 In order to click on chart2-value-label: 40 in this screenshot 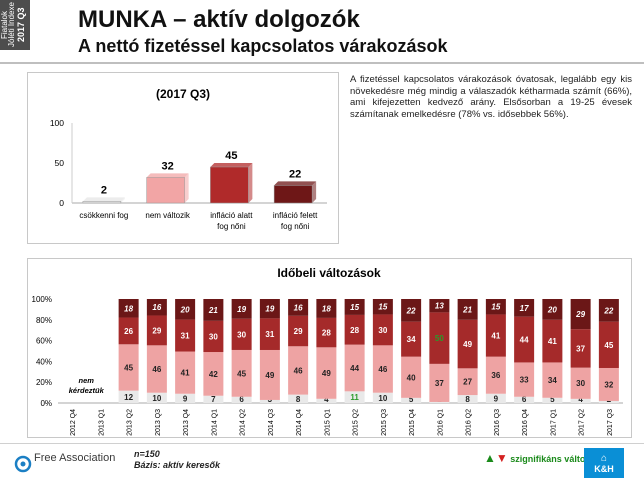, I will do `click(411, 377)`.